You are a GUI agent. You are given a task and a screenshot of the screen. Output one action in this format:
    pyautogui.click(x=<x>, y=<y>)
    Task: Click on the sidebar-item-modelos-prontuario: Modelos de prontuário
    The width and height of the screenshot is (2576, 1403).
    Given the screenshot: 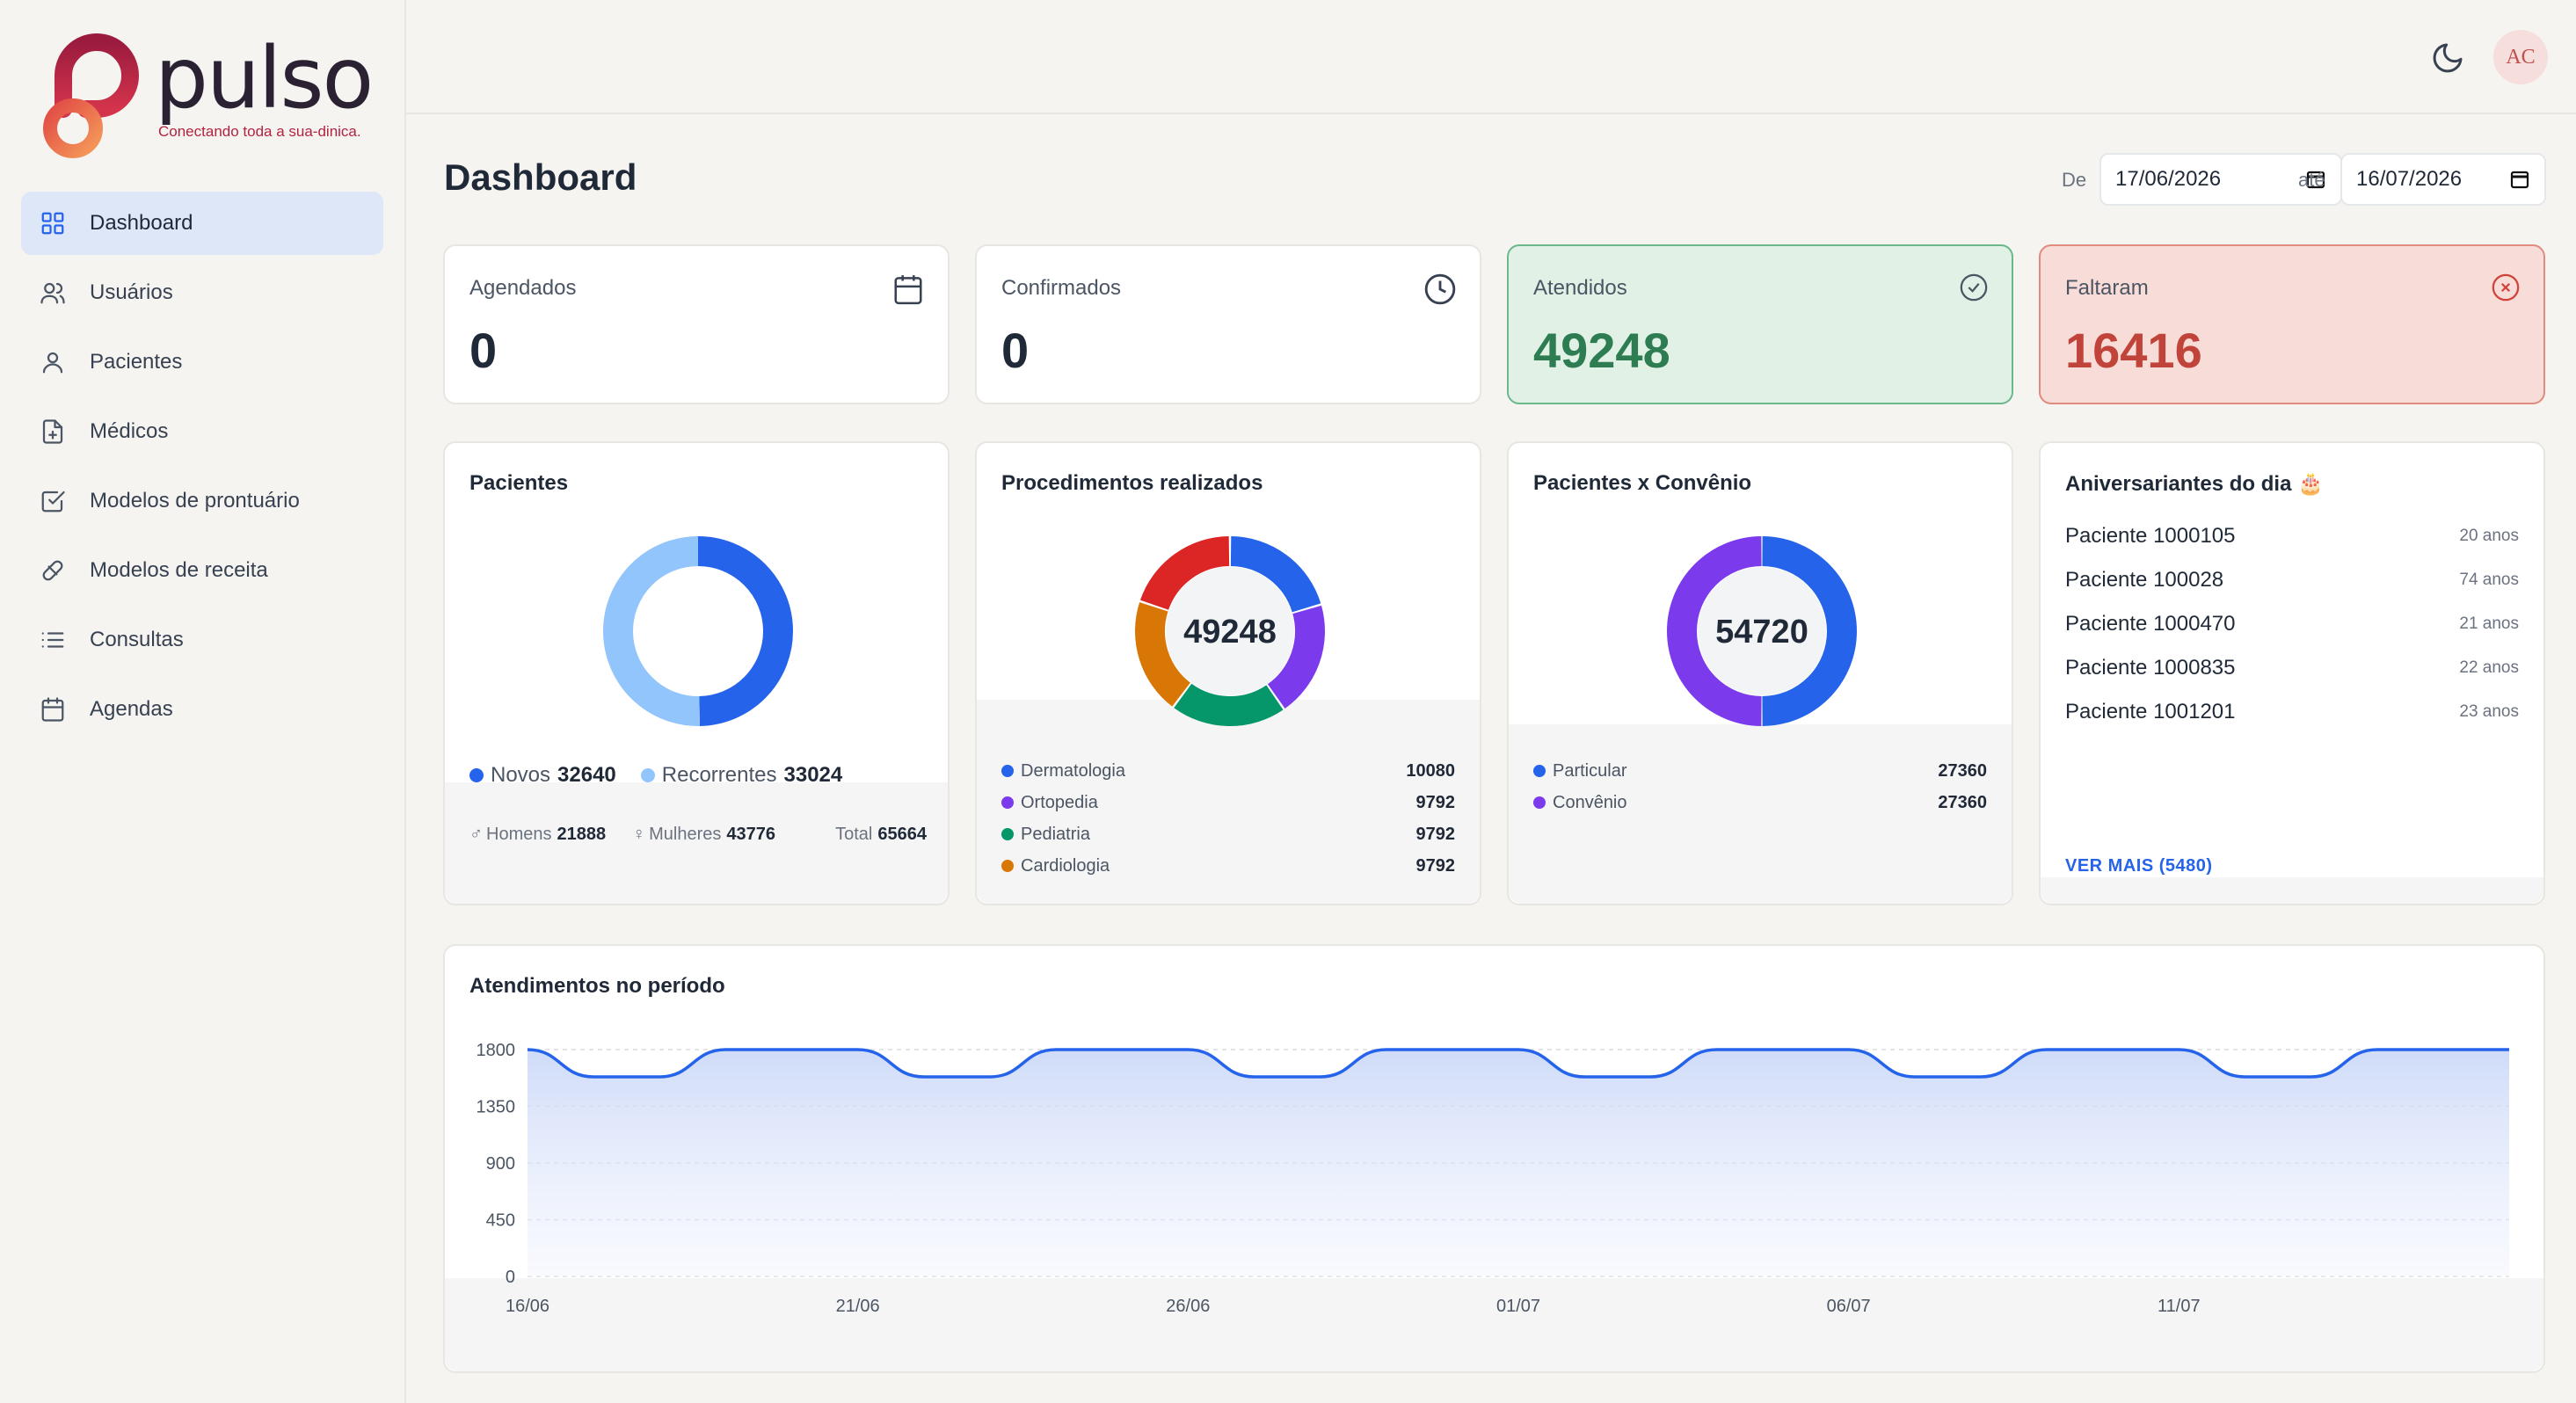 What is the action you would take?
    pyautogui.click(x=202, y=501)
    